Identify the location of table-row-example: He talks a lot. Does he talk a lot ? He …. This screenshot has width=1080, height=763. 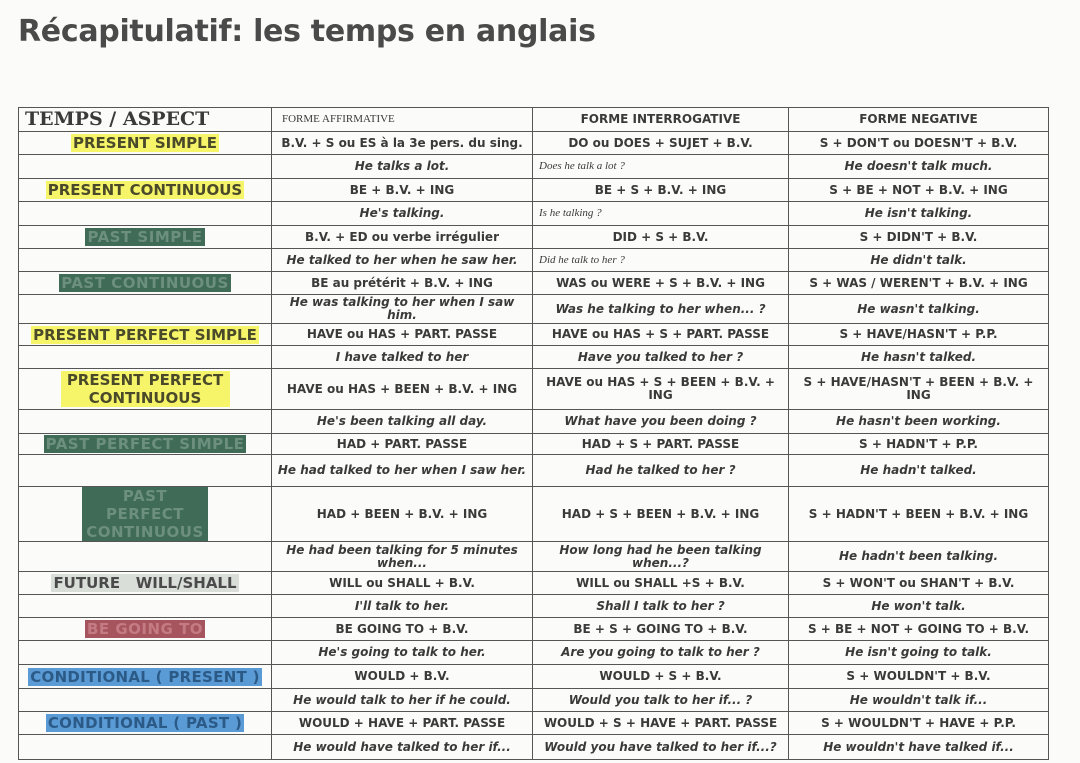
(533, 166).